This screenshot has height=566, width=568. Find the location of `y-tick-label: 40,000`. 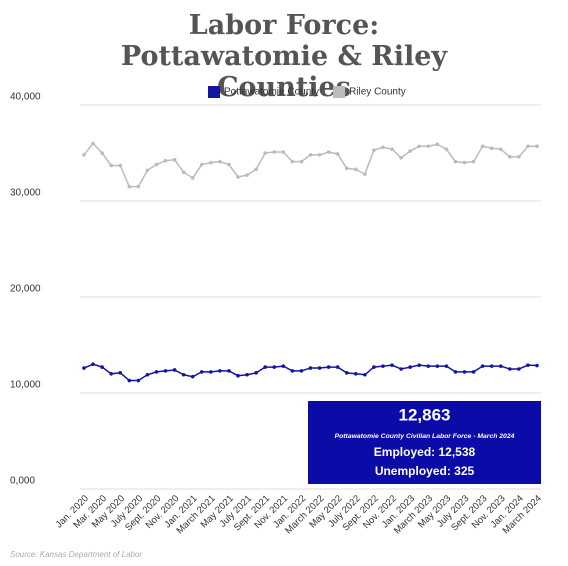

y-tick-label: 40,000 is located at coordinates (25, 97).